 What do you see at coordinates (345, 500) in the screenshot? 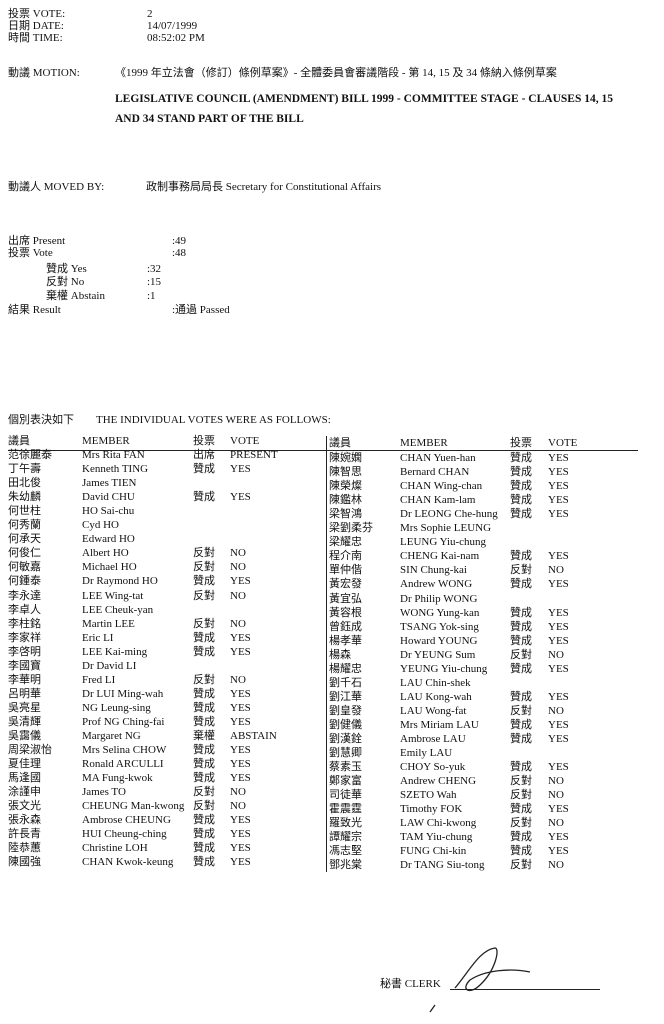
I see `member-zh: 陳鑑林` at bounding box center [345, 500].